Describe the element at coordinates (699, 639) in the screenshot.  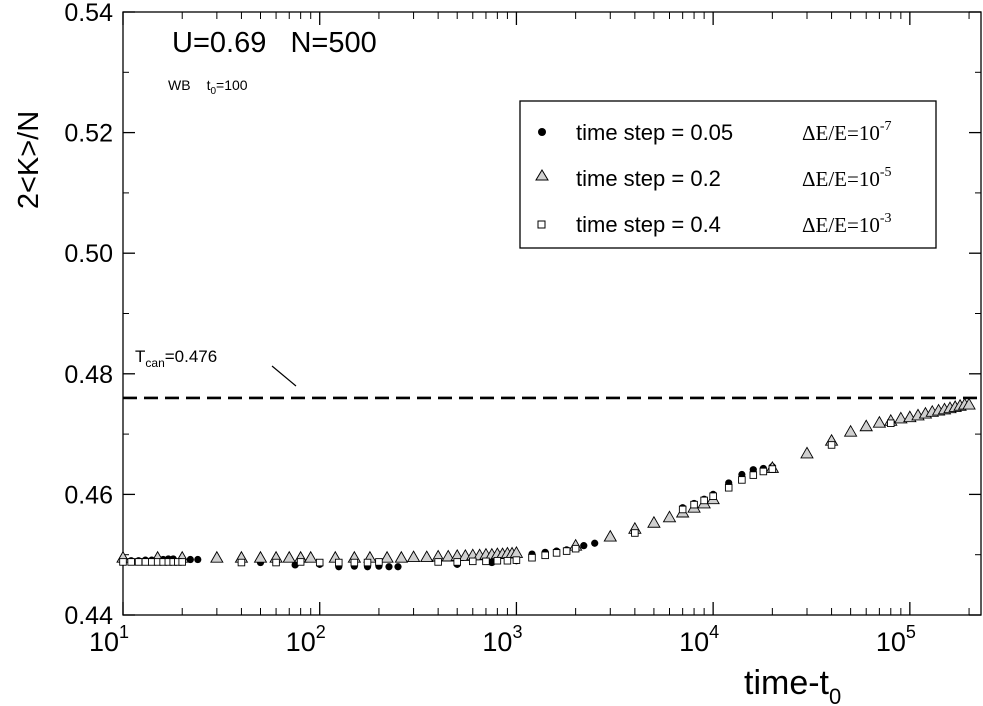
I see `x-tick-label: 10⁴` at that location.